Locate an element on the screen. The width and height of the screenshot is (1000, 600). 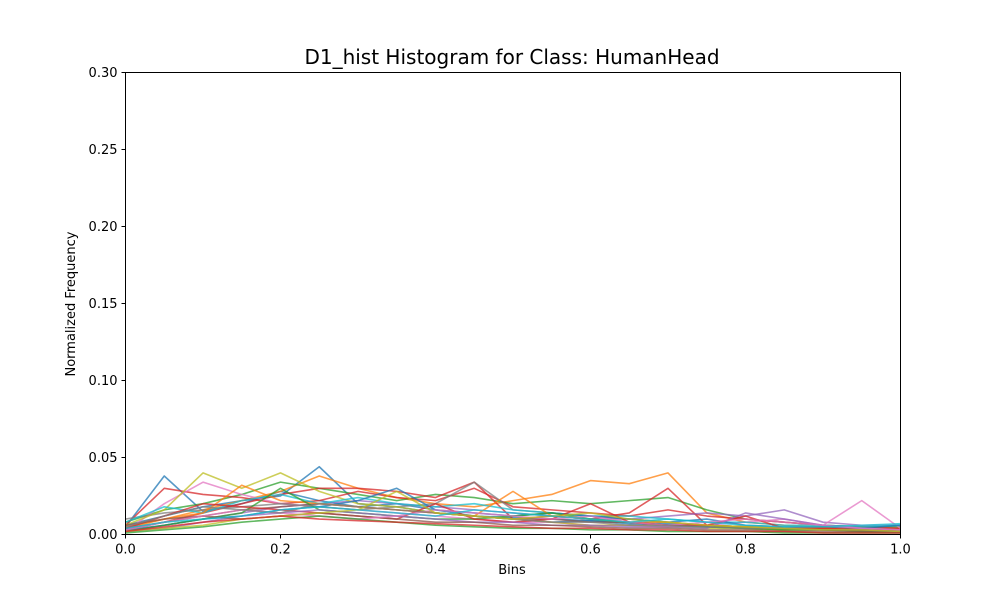
y-tick-label: 0.30 is located at coordinates (103, 73).